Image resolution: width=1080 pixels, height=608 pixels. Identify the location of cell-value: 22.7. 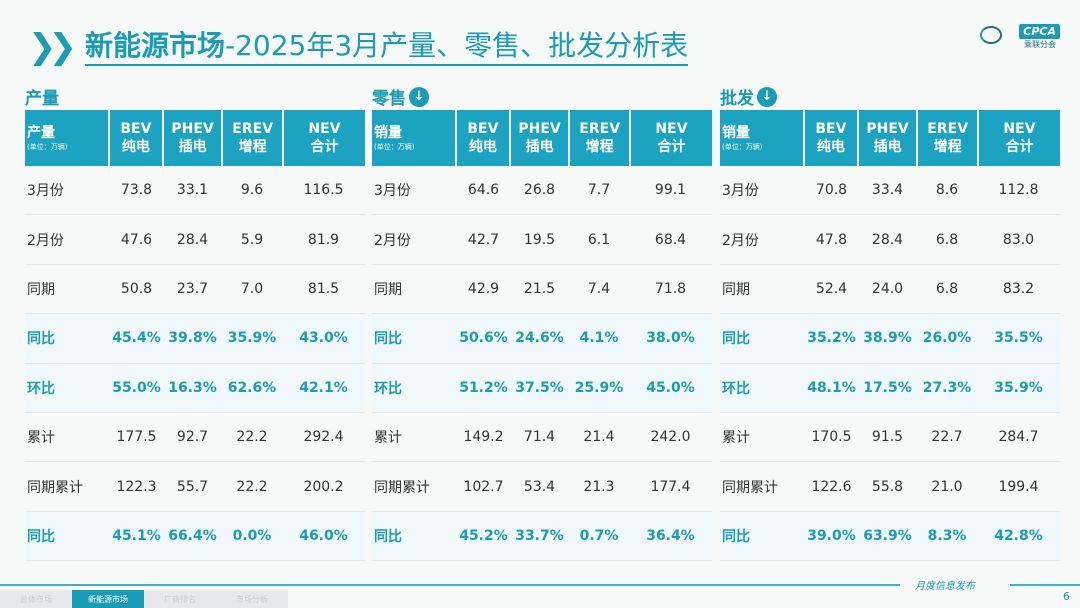
(947, 437).